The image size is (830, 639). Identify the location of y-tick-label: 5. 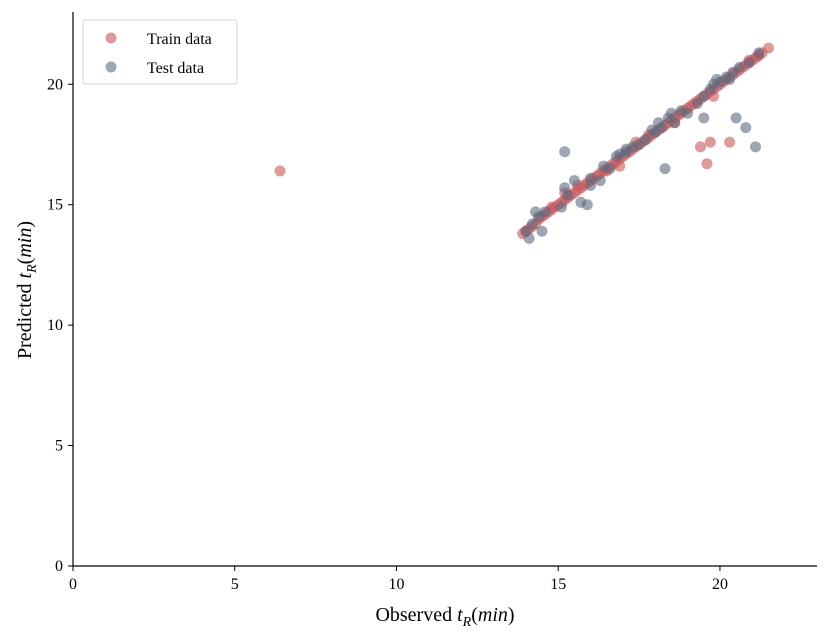
(59, 446).